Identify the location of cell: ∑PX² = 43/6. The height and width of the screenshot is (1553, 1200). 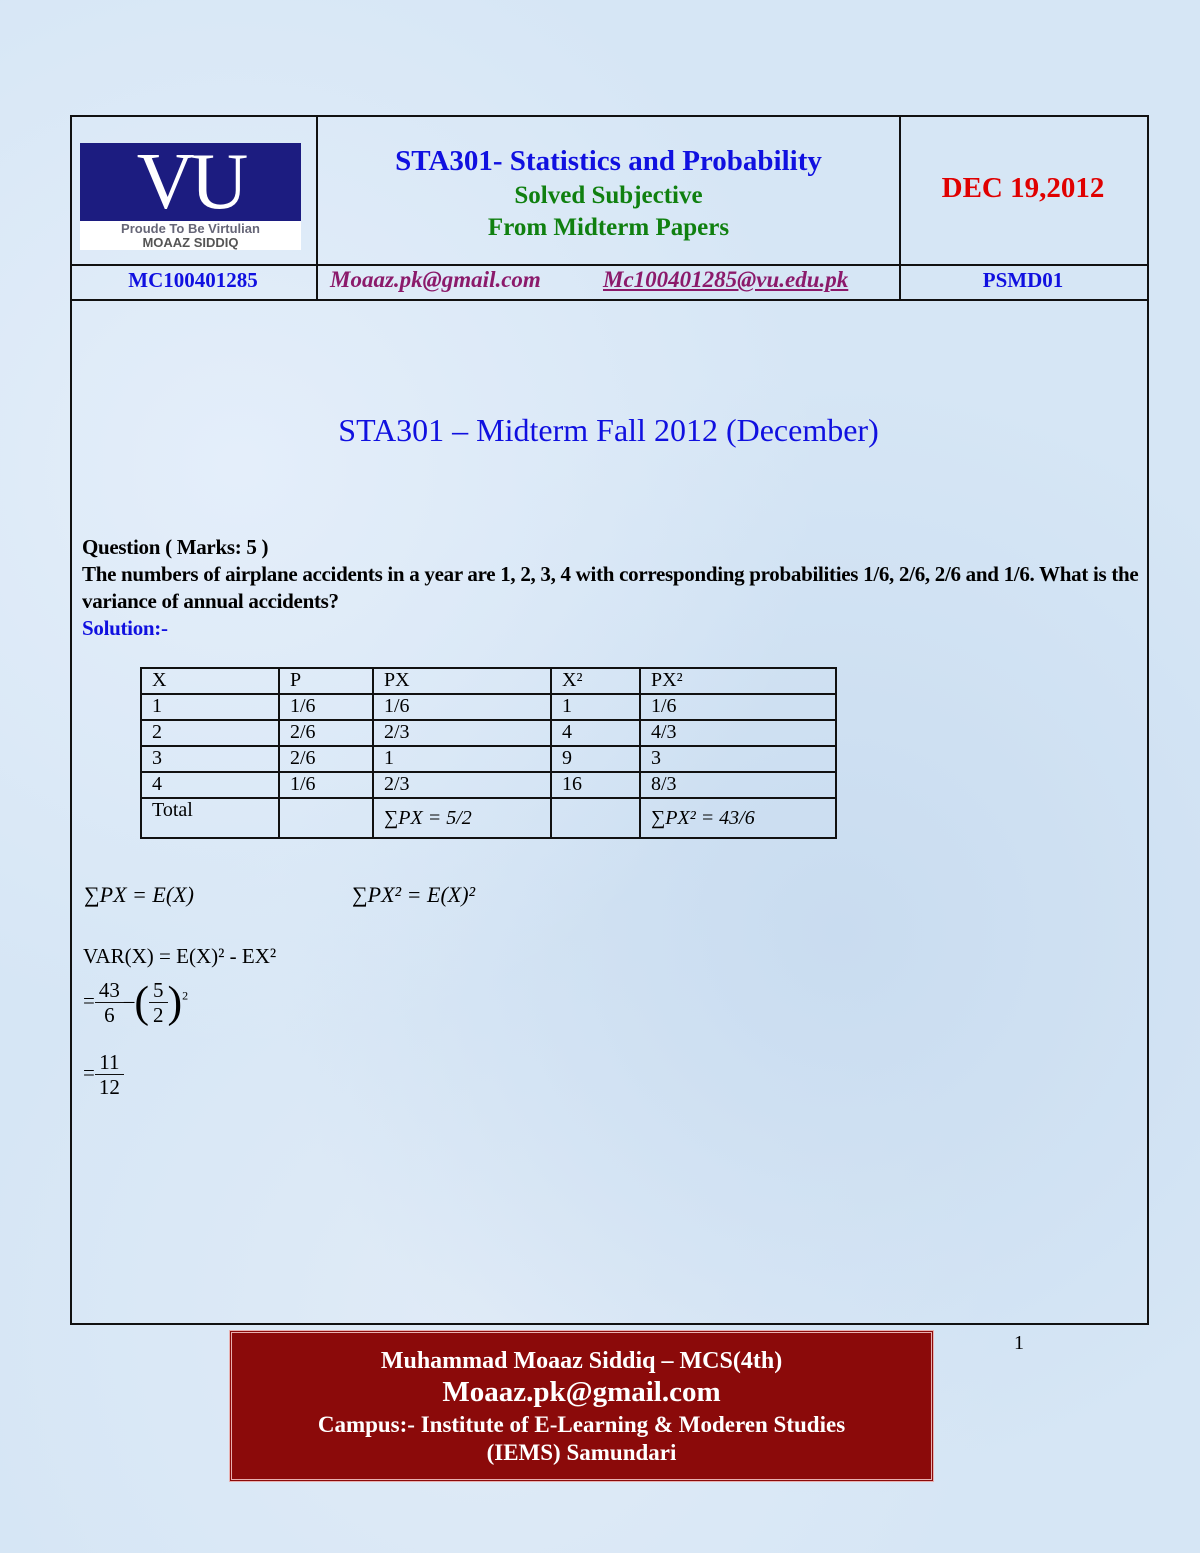
(738, 818).